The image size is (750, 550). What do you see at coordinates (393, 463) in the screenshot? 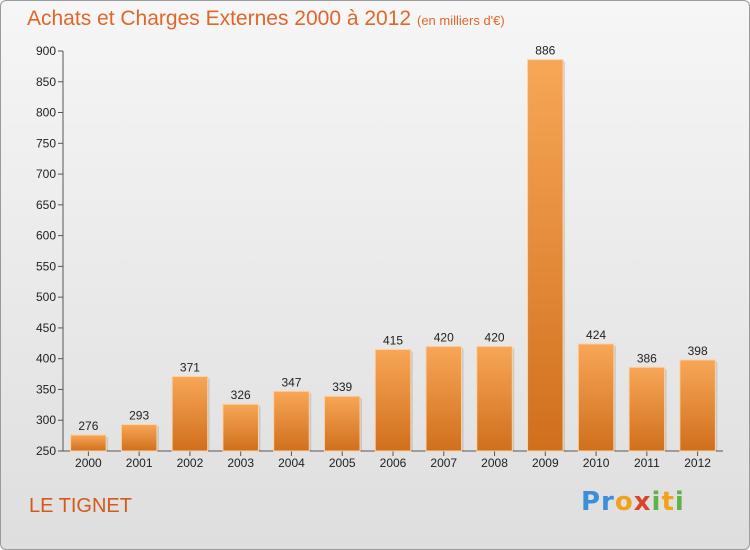
I see `x-tick-label: 2006` at bounding box center [393, 463].